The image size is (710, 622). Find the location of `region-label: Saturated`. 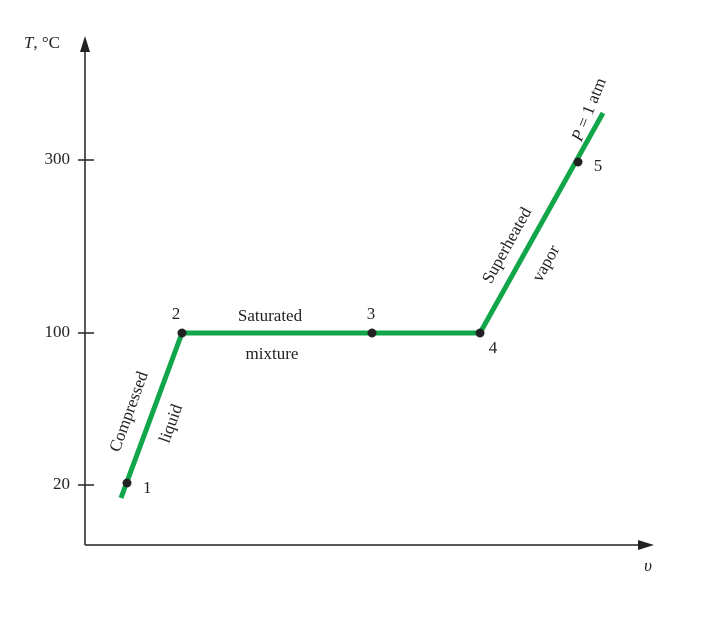

region-label: Saturated is located at coordinates (270, 315).